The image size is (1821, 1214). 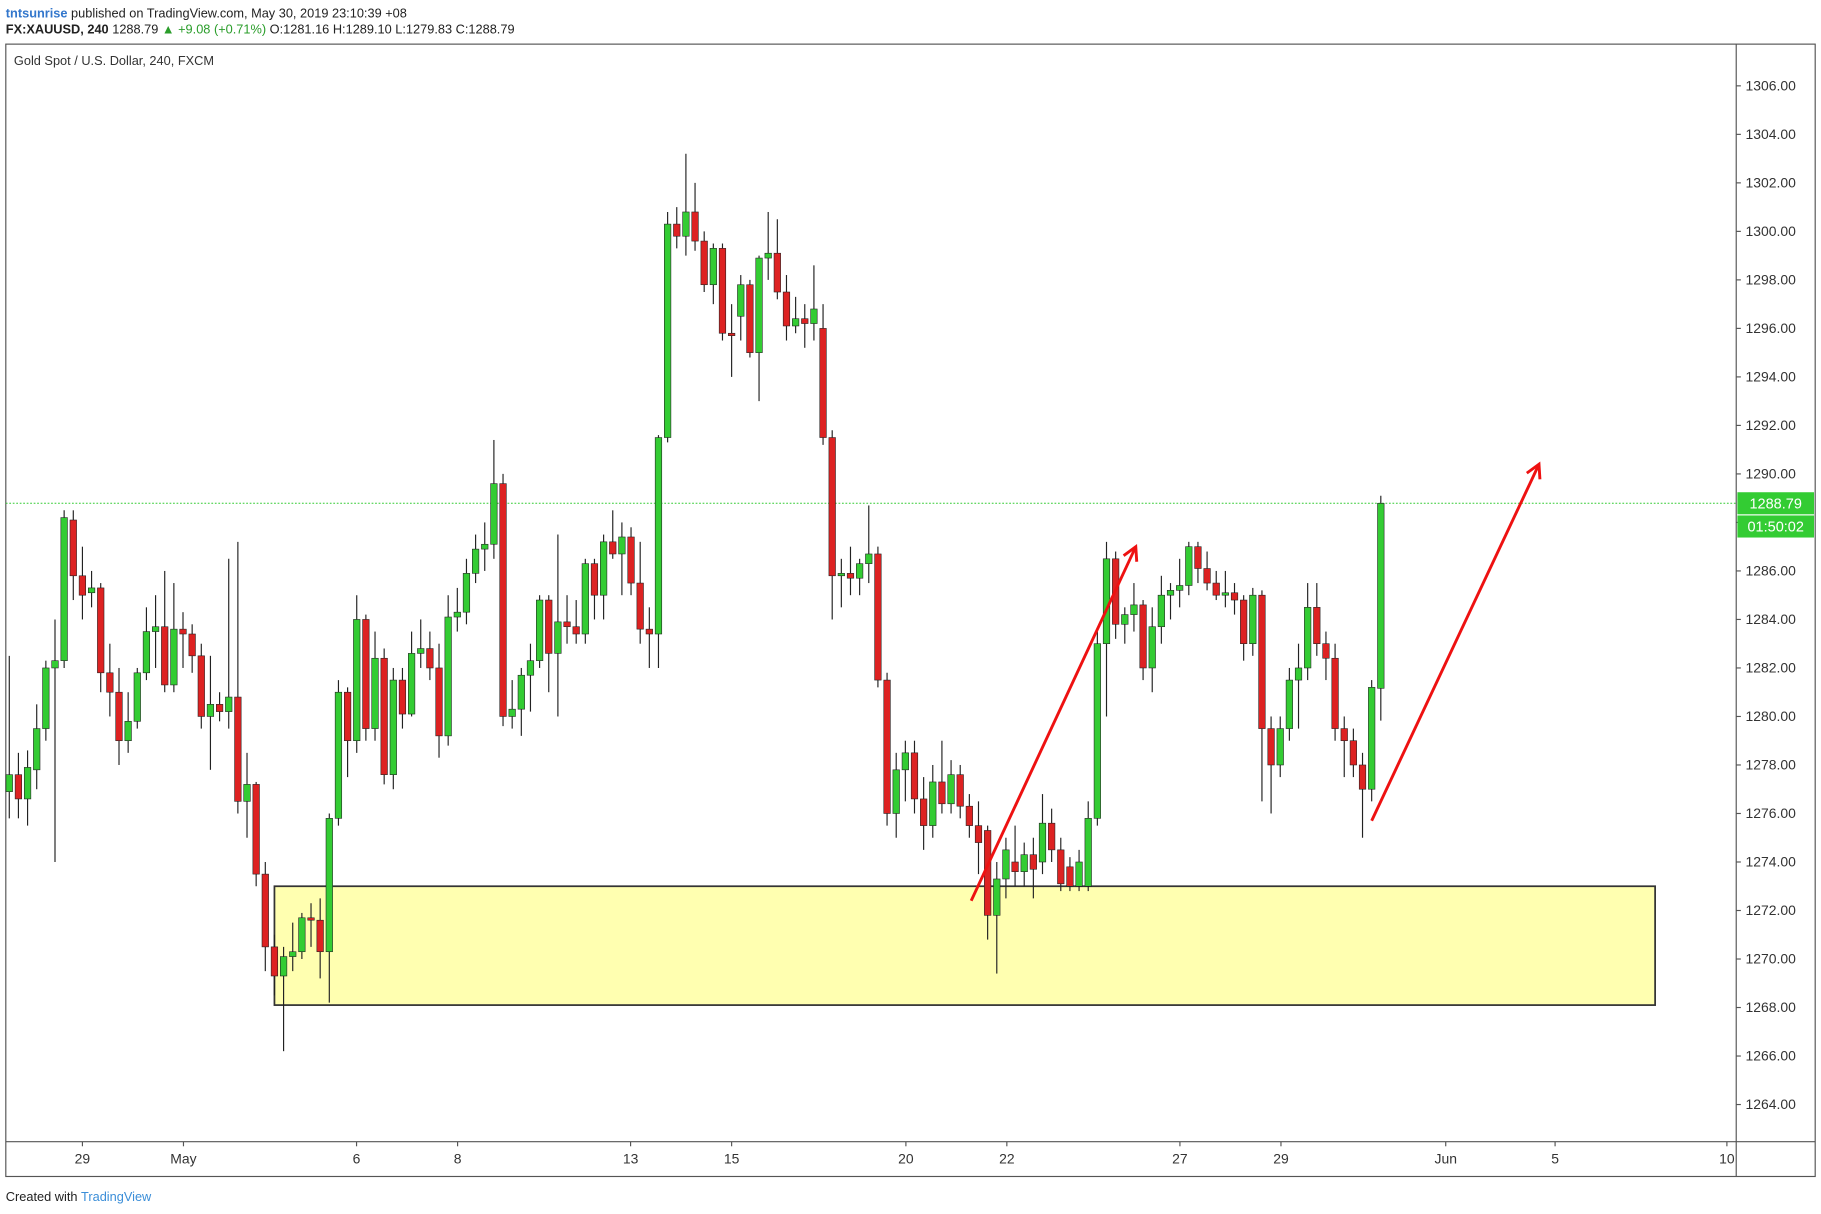 I want to click on countdown-box, so click(x=1776, y=526).